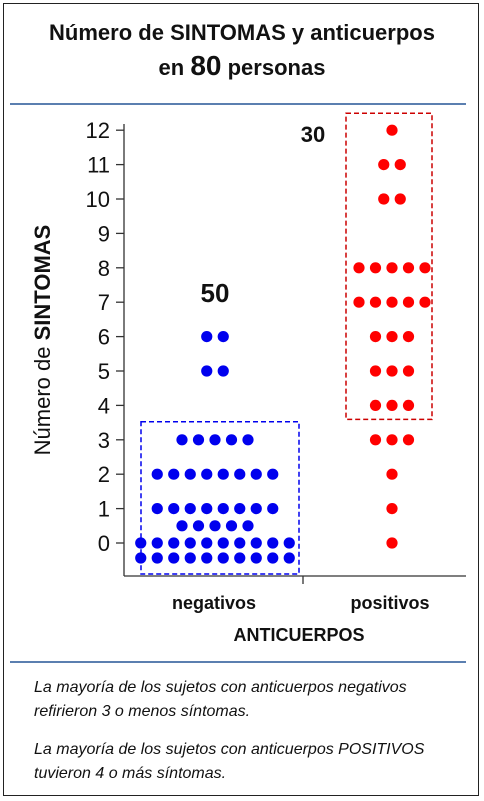  I want to click on title-line-2-prefix: en, so click(174, 67).